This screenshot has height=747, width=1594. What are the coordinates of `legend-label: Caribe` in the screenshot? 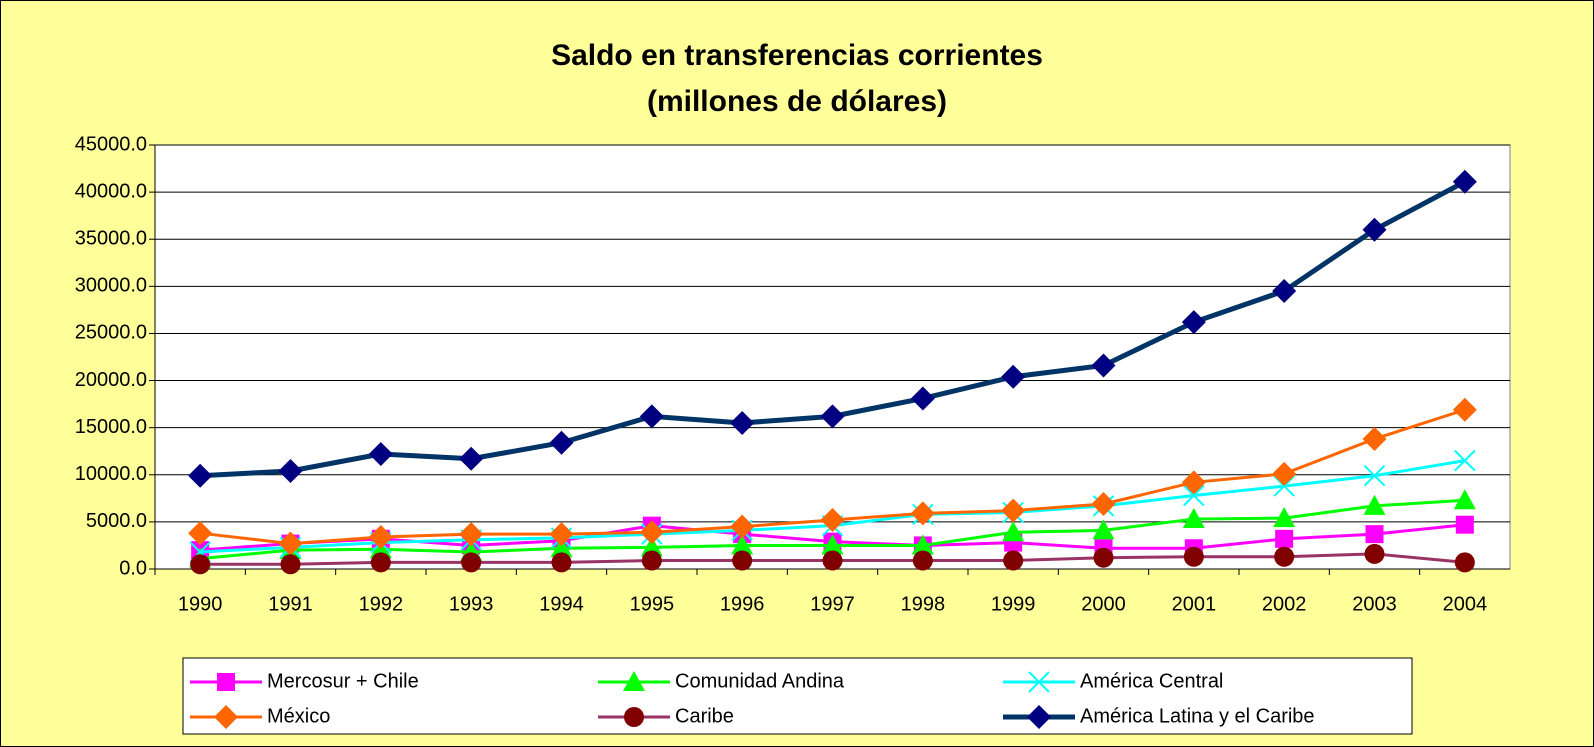 It's located at (704, 716).